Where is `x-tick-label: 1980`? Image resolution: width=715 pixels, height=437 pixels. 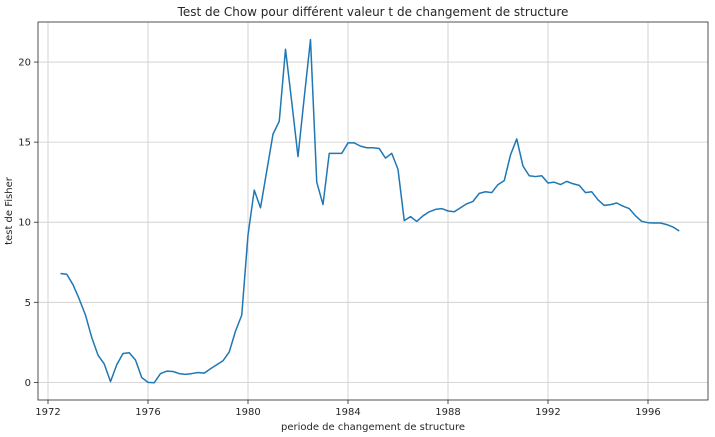 x-tick-label: 1980 is located at coordinates (247, 412).